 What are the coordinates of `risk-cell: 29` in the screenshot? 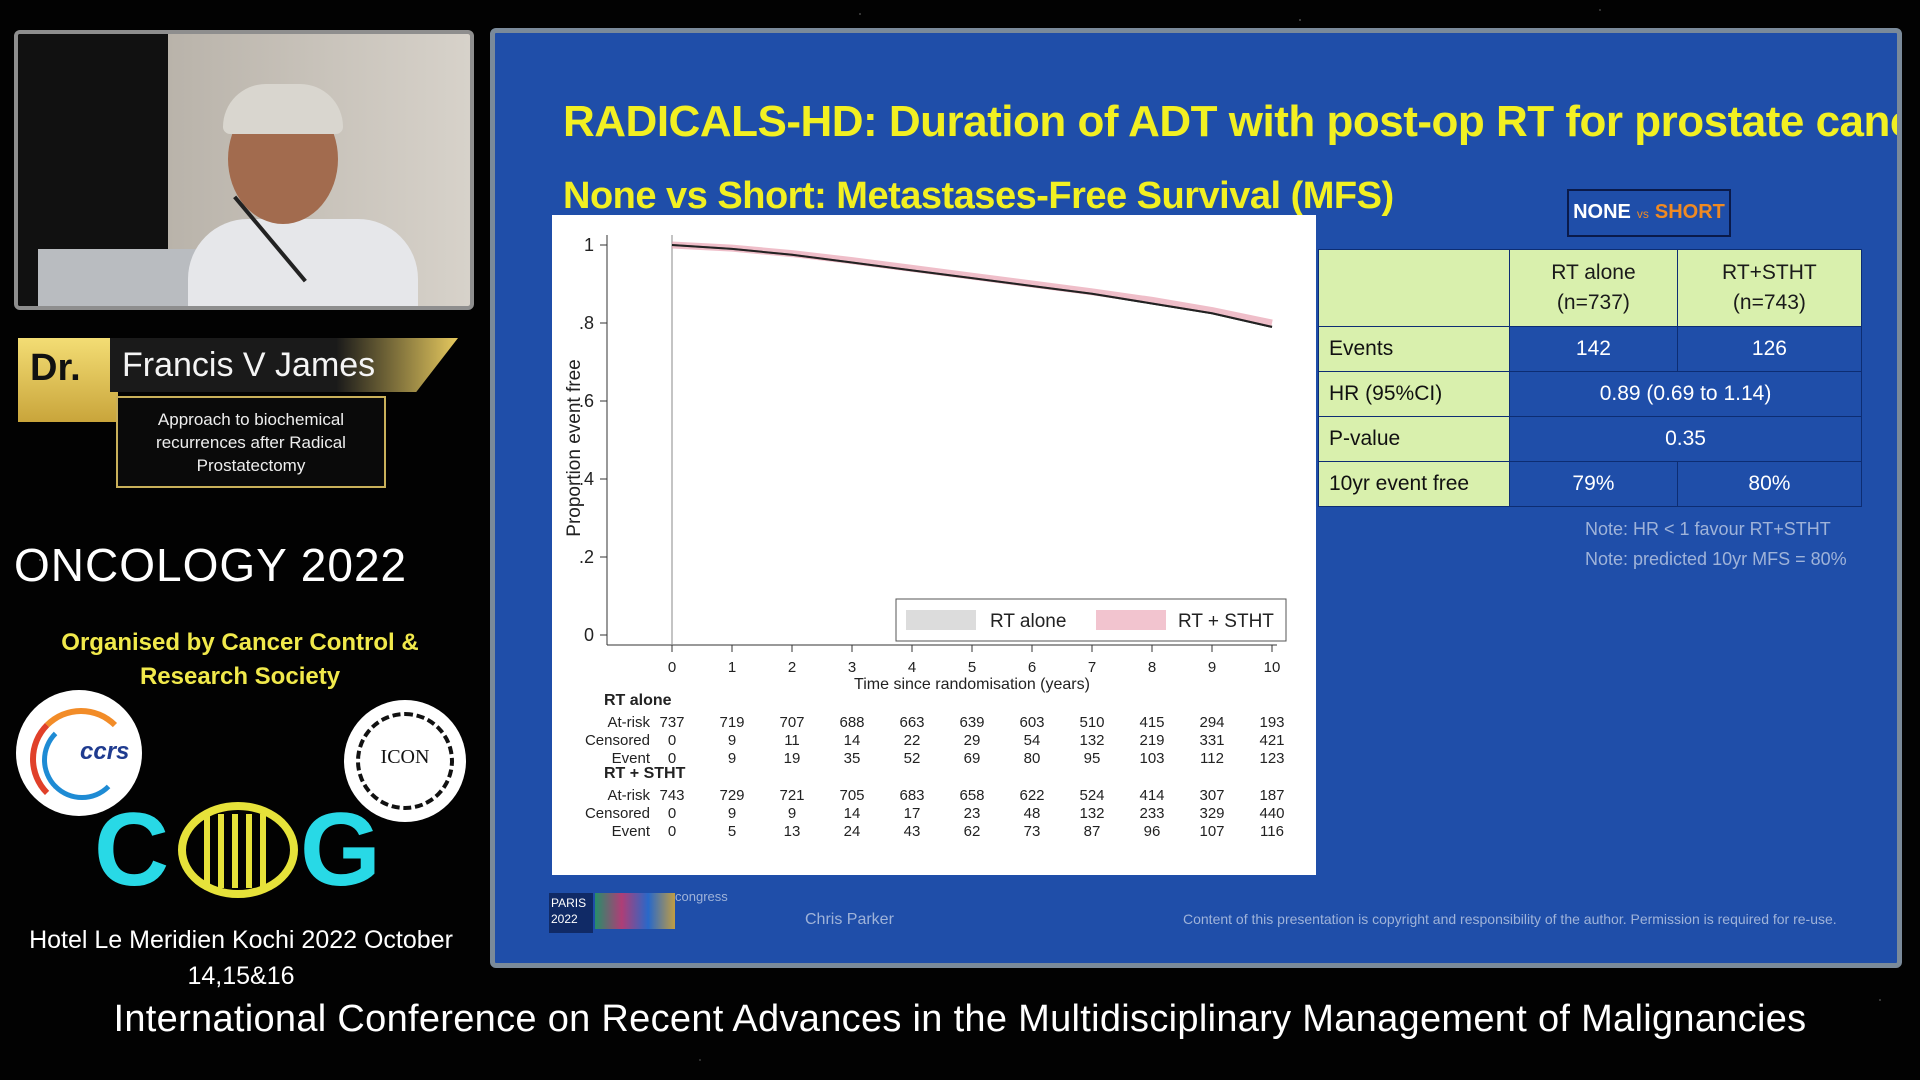 It's located at (972, 740).